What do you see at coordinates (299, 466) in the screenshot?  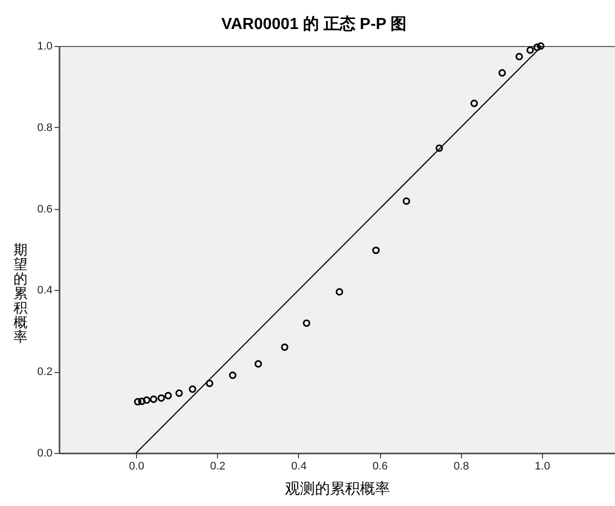 I see `x-tick-label: 0.4` at bounding box center [299, 466].